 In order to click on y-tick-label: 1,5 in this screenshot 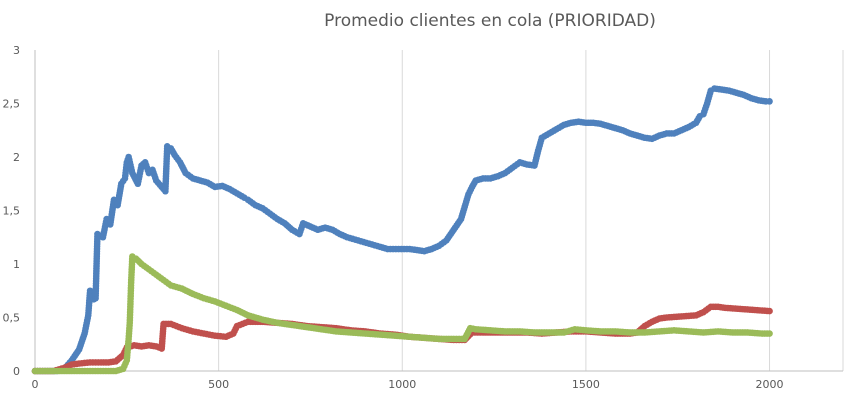, I will do `click(12, 211)`.